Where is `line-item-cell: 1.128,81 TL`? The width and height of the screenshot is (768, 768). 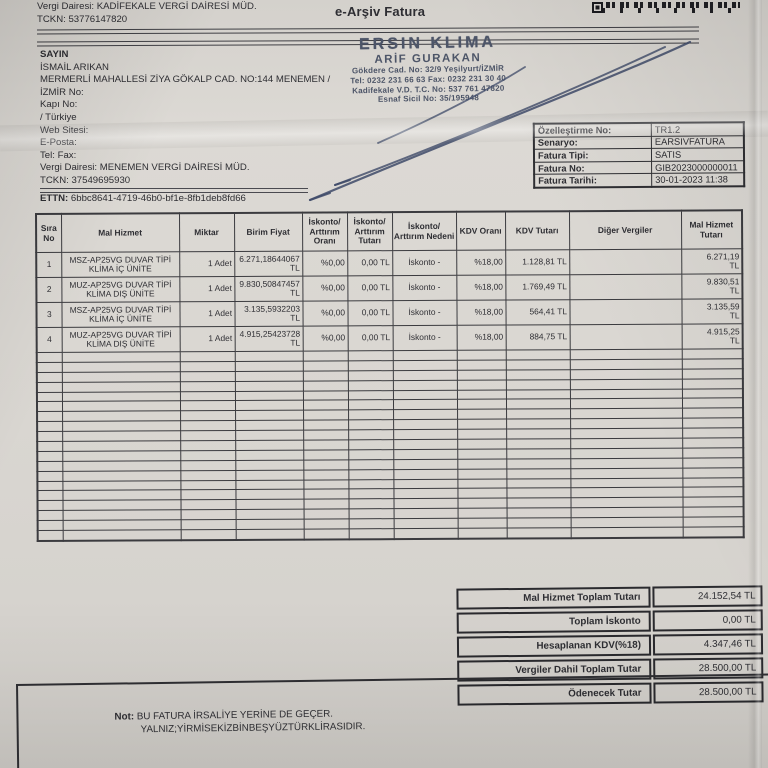
line-item-cell: 1.128,81 TL is located at coordinates (537, 262).